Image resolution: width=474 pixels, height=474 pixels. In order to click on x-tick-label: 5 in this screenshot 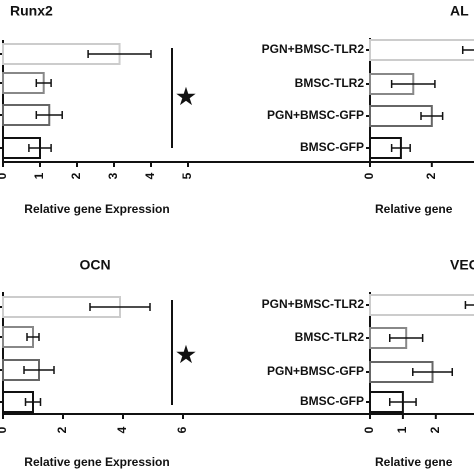, I will do `click(187, 175)`.